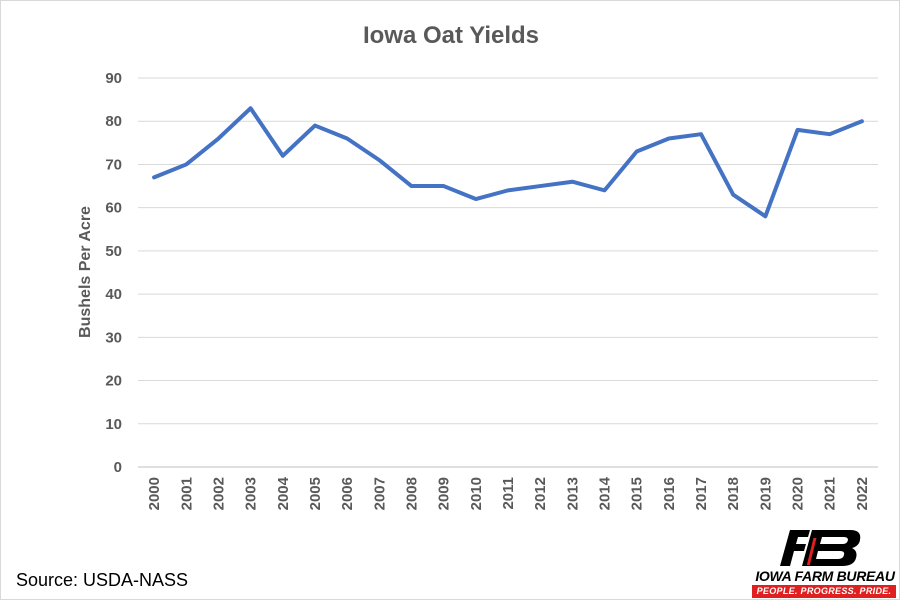  Describe the element at coordinates (85, 272) in the screenshot. I see `y-axis-label: Bushels Per Acre` at that location.